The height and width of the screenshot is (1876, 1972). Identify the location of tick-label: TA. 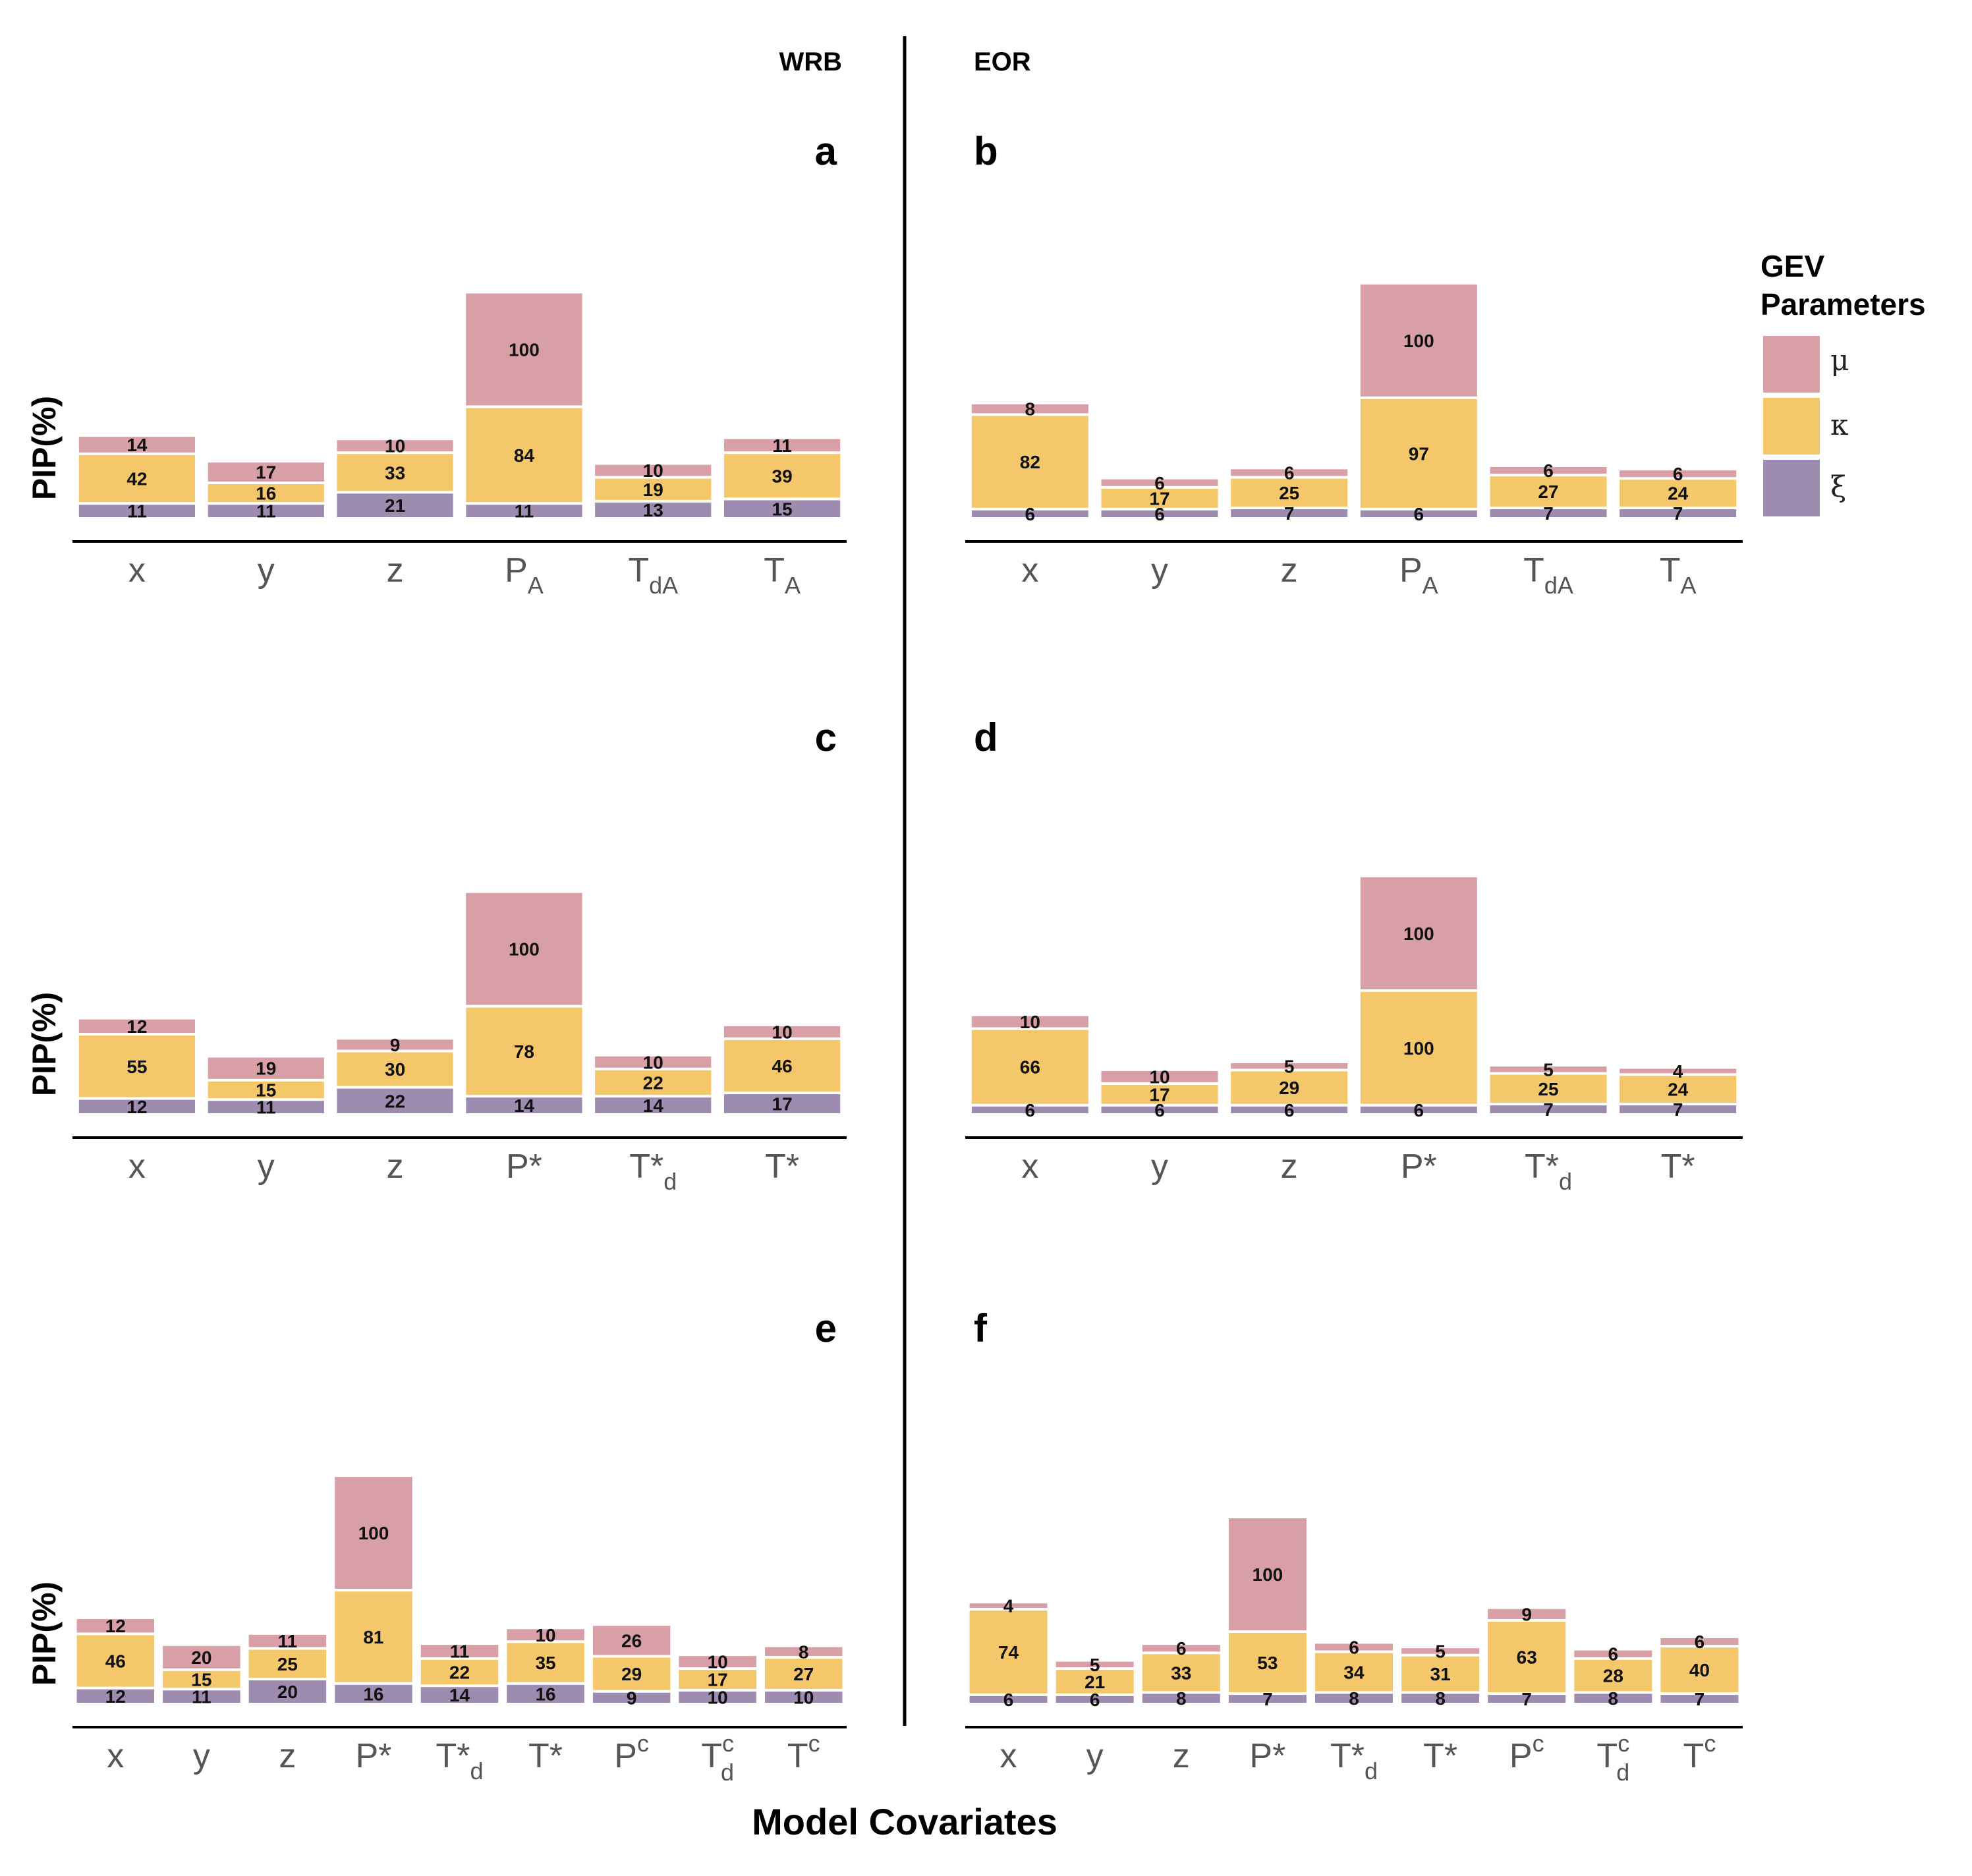
(1678, 575).